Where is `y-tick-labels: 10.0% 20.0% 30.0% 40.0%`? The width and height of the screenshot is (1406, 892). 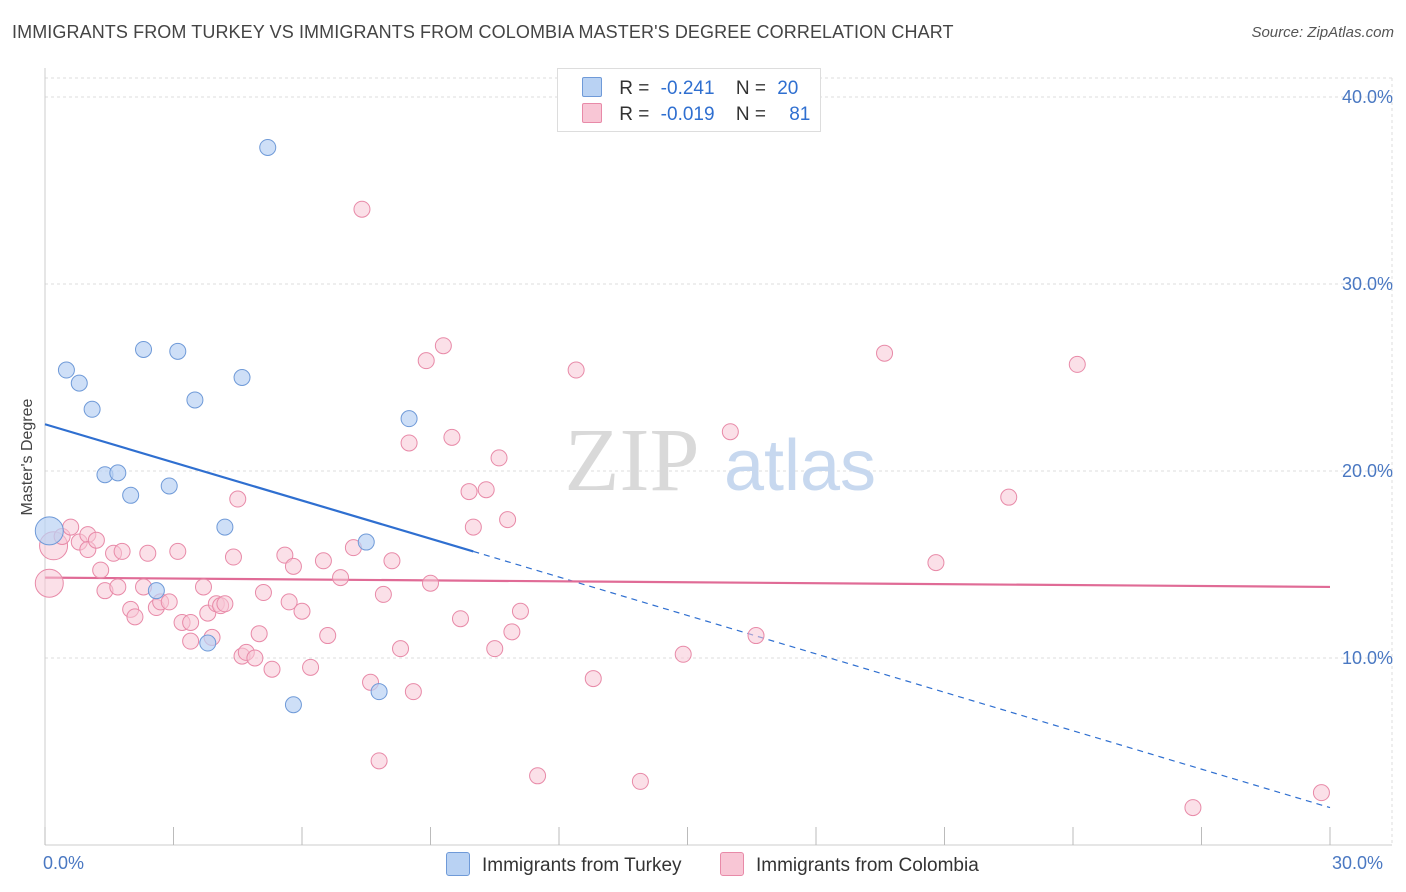 y-tick-labels: 10.0% 20.0% 30.0% 40.0% is located at coordinates (1367, 377).